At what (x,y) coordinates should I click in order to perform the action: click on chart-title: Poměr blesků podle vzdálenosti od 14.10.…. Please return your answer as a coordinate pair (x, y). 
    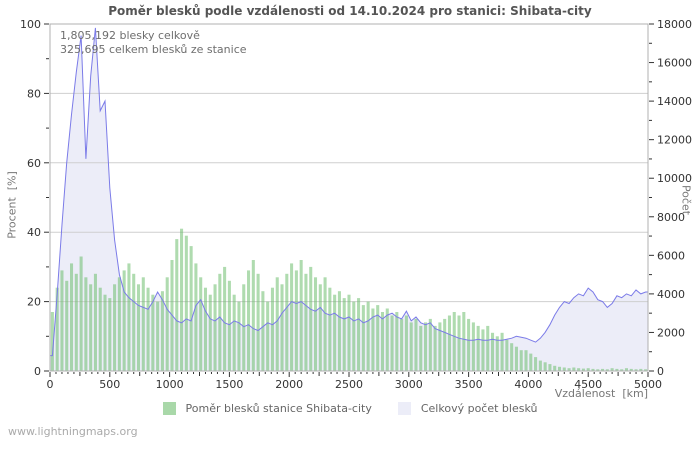
    Looking at the image, I should click on (350, 11).